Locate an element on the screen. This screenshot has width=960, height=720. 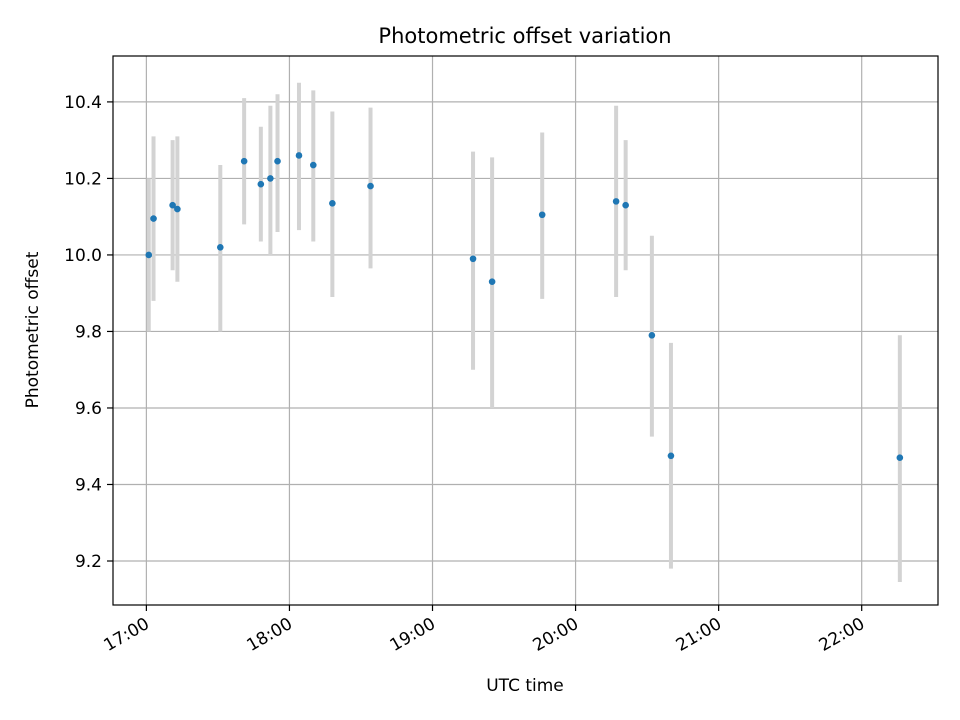
y-tick-label: 10.0 is located at coordinates (83, 256).